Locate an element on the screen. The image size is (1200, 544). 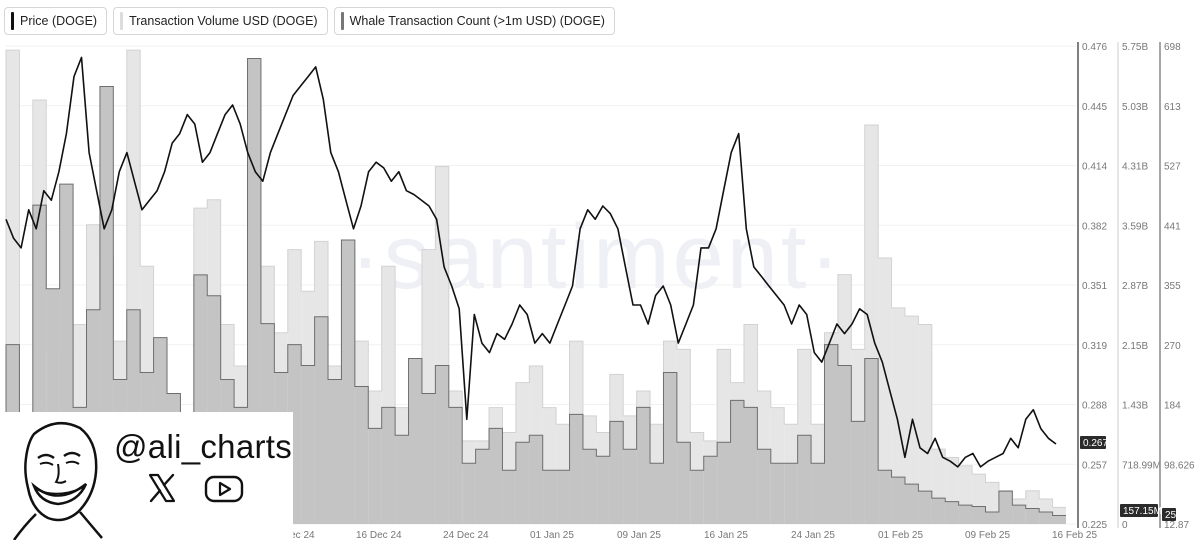
volume-axis-tick-label: 3.59B is located at coordinates (1135, 226).